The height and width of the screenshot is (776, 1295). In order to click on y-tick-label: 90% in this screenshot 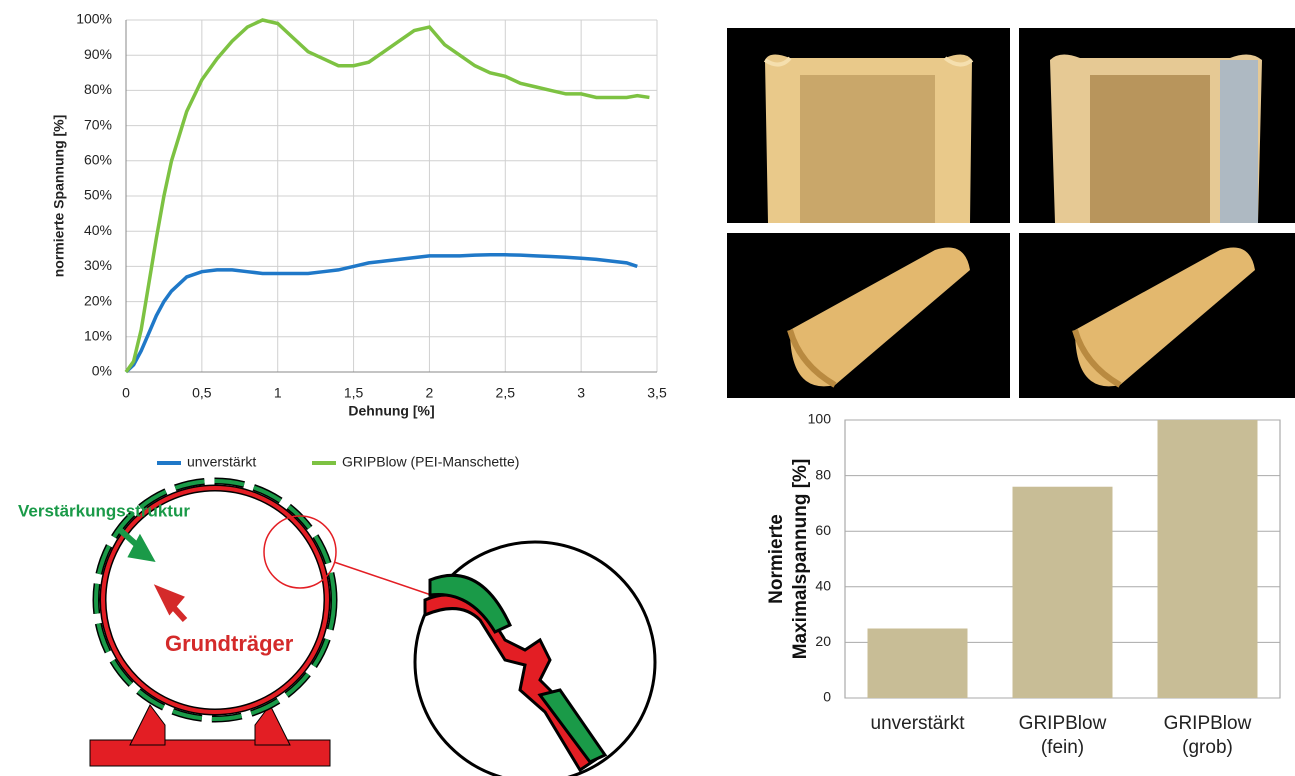, I will do `click(98, 54)`.